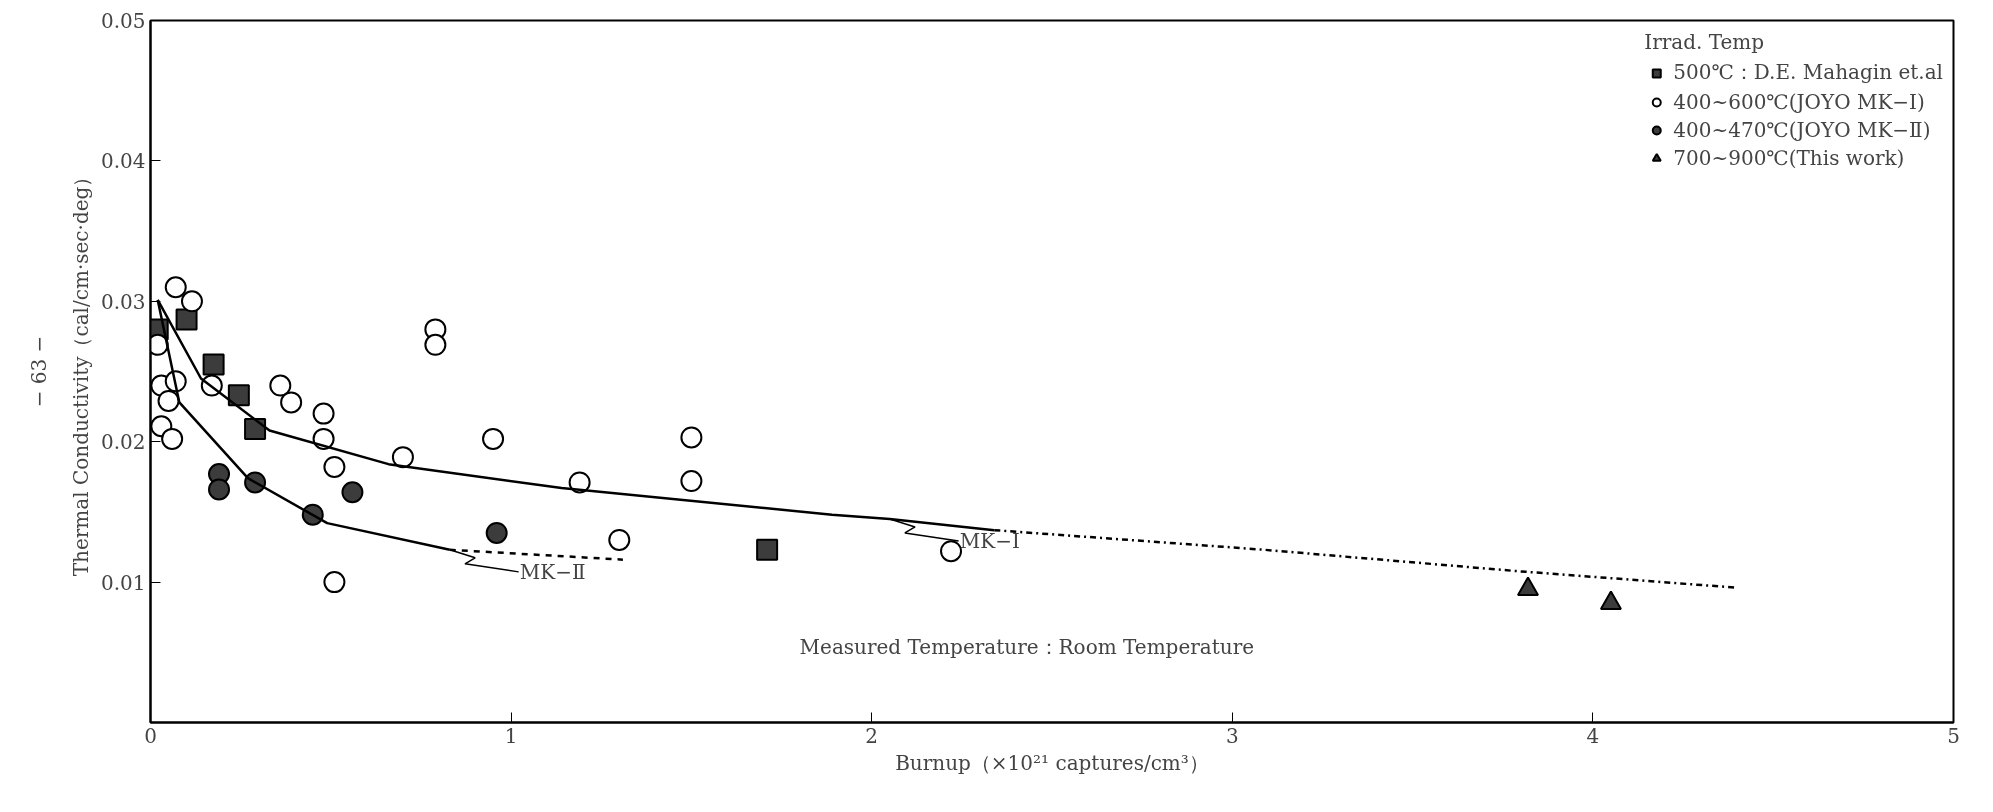  What do you see at coordinates (1232, 735) in the screenshot?
I see `x-tick-label: 3` at bounding box center [1232, 735].